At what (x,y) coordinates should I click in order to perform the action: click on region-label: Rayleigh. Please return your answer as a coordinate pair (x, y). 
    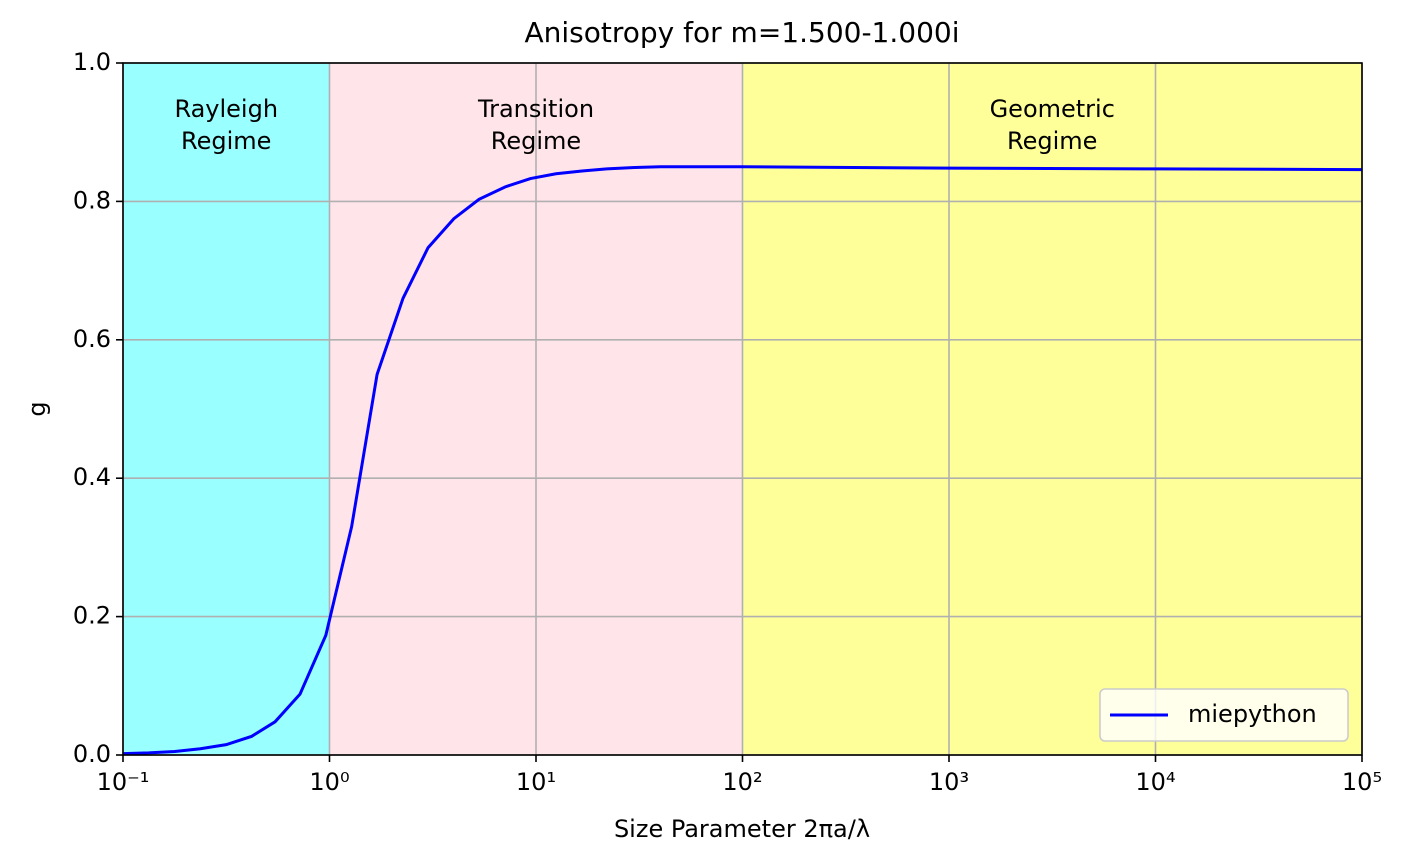
    Looking at the image, I should click on (226, 109).